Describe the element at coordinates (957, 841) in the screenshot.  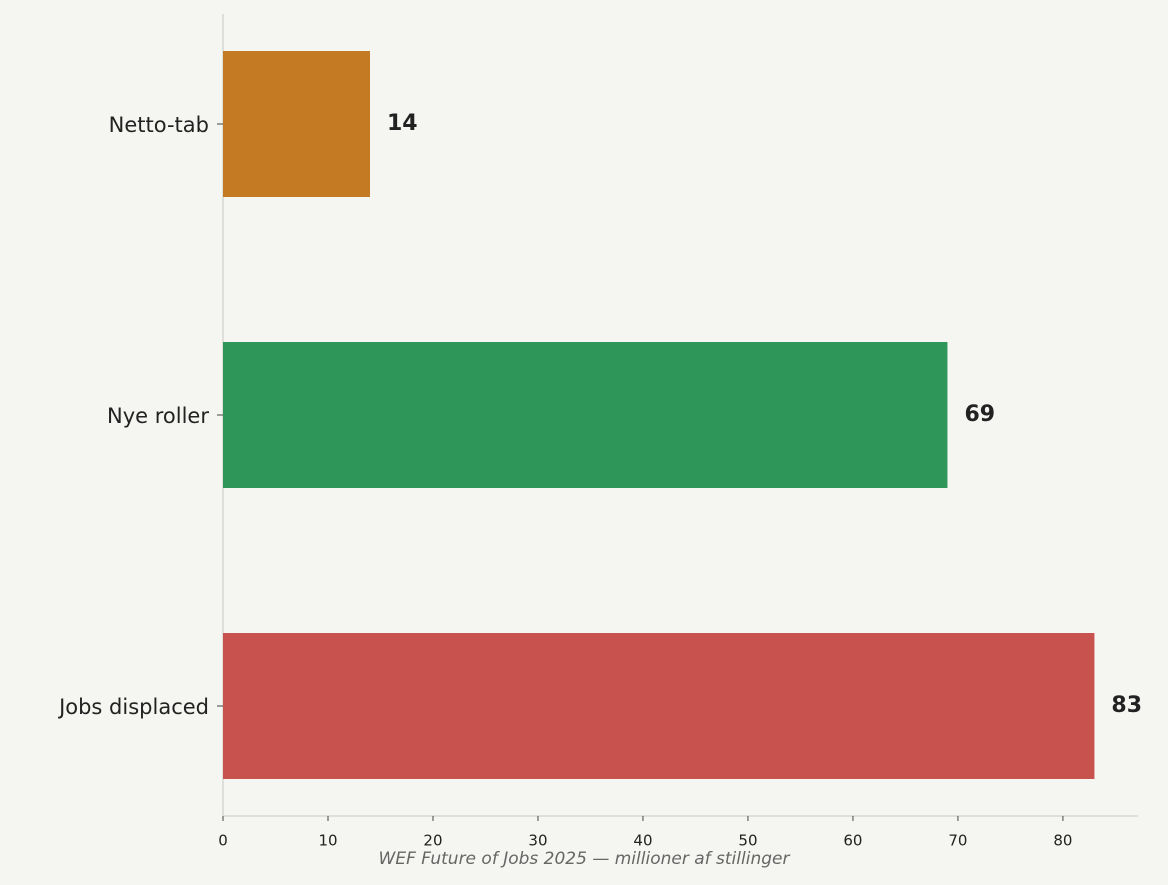
I see `x-tick-label: 70` at that location.